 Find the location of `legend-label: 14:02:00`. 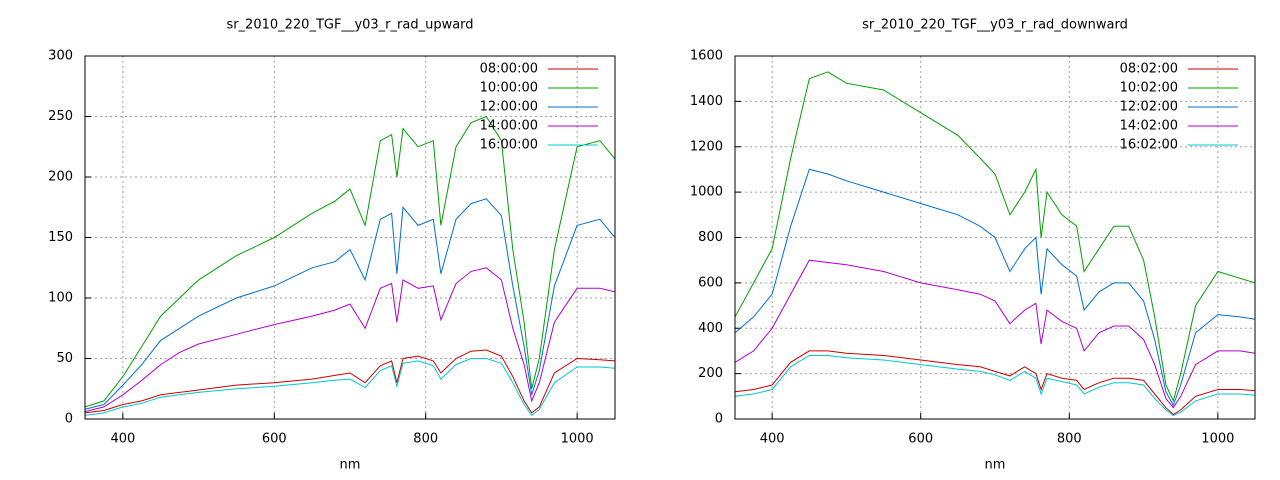

legend-label: 14:02:00 is located at coordinates (1149, 126).